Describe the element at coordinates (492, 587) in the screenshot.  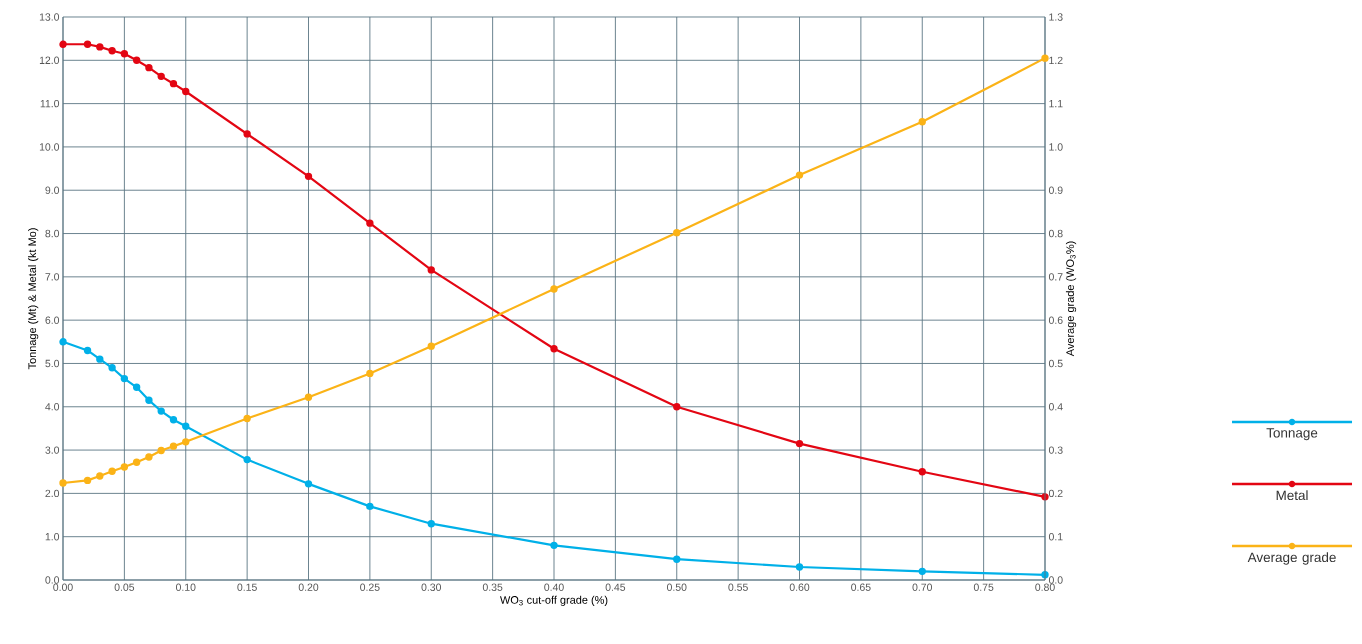
I see `x-tick-label: 0.35` at that location.